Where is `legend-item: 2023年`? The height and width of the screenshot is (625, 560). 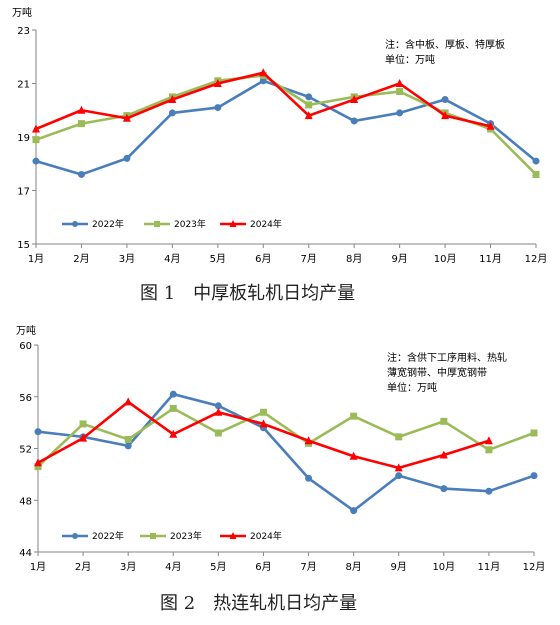 legend-item: 2023年 is located at coordinates (171, 536).